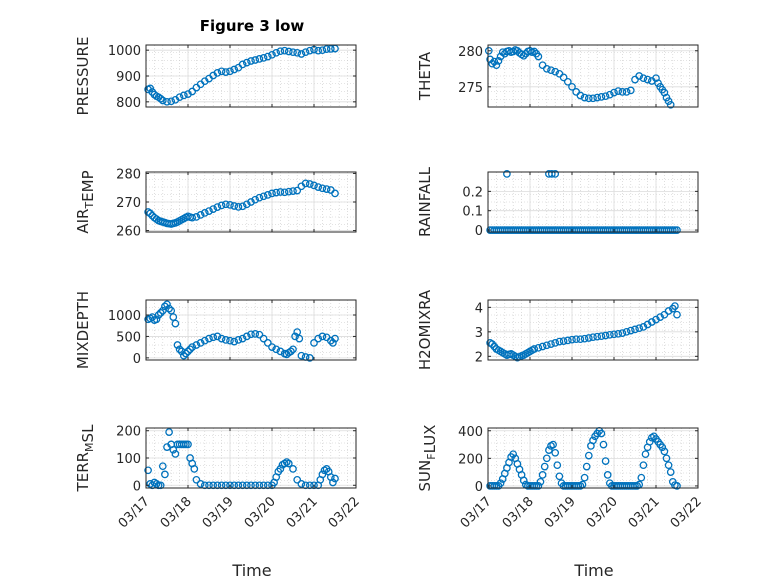 The height and width of the screenshot is (583, 778). What do you see at coordinates (128, 203) in the screenshot?
I see `y-tick-label: 270` at bounding box center [128, 203].